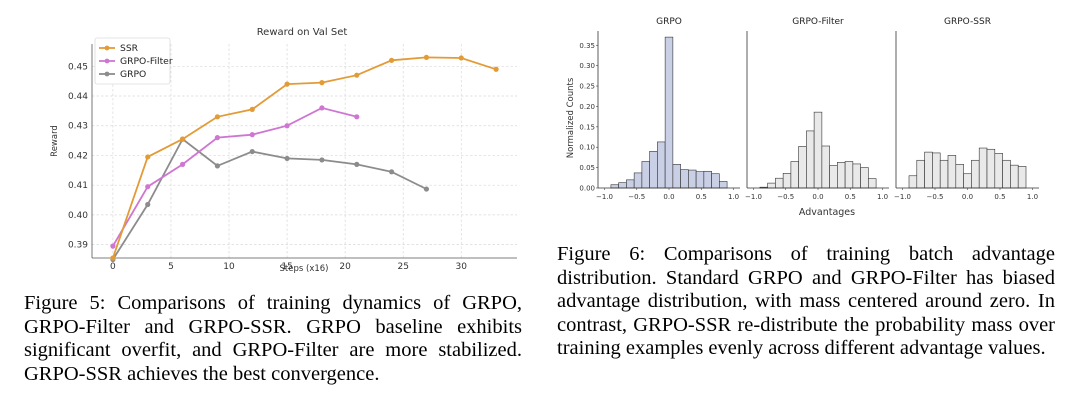  What do you see at coordinates (587, 107) in the screenshot?
I see `hist-y-tick-label: 0.20` at bounding box center [587, 107].